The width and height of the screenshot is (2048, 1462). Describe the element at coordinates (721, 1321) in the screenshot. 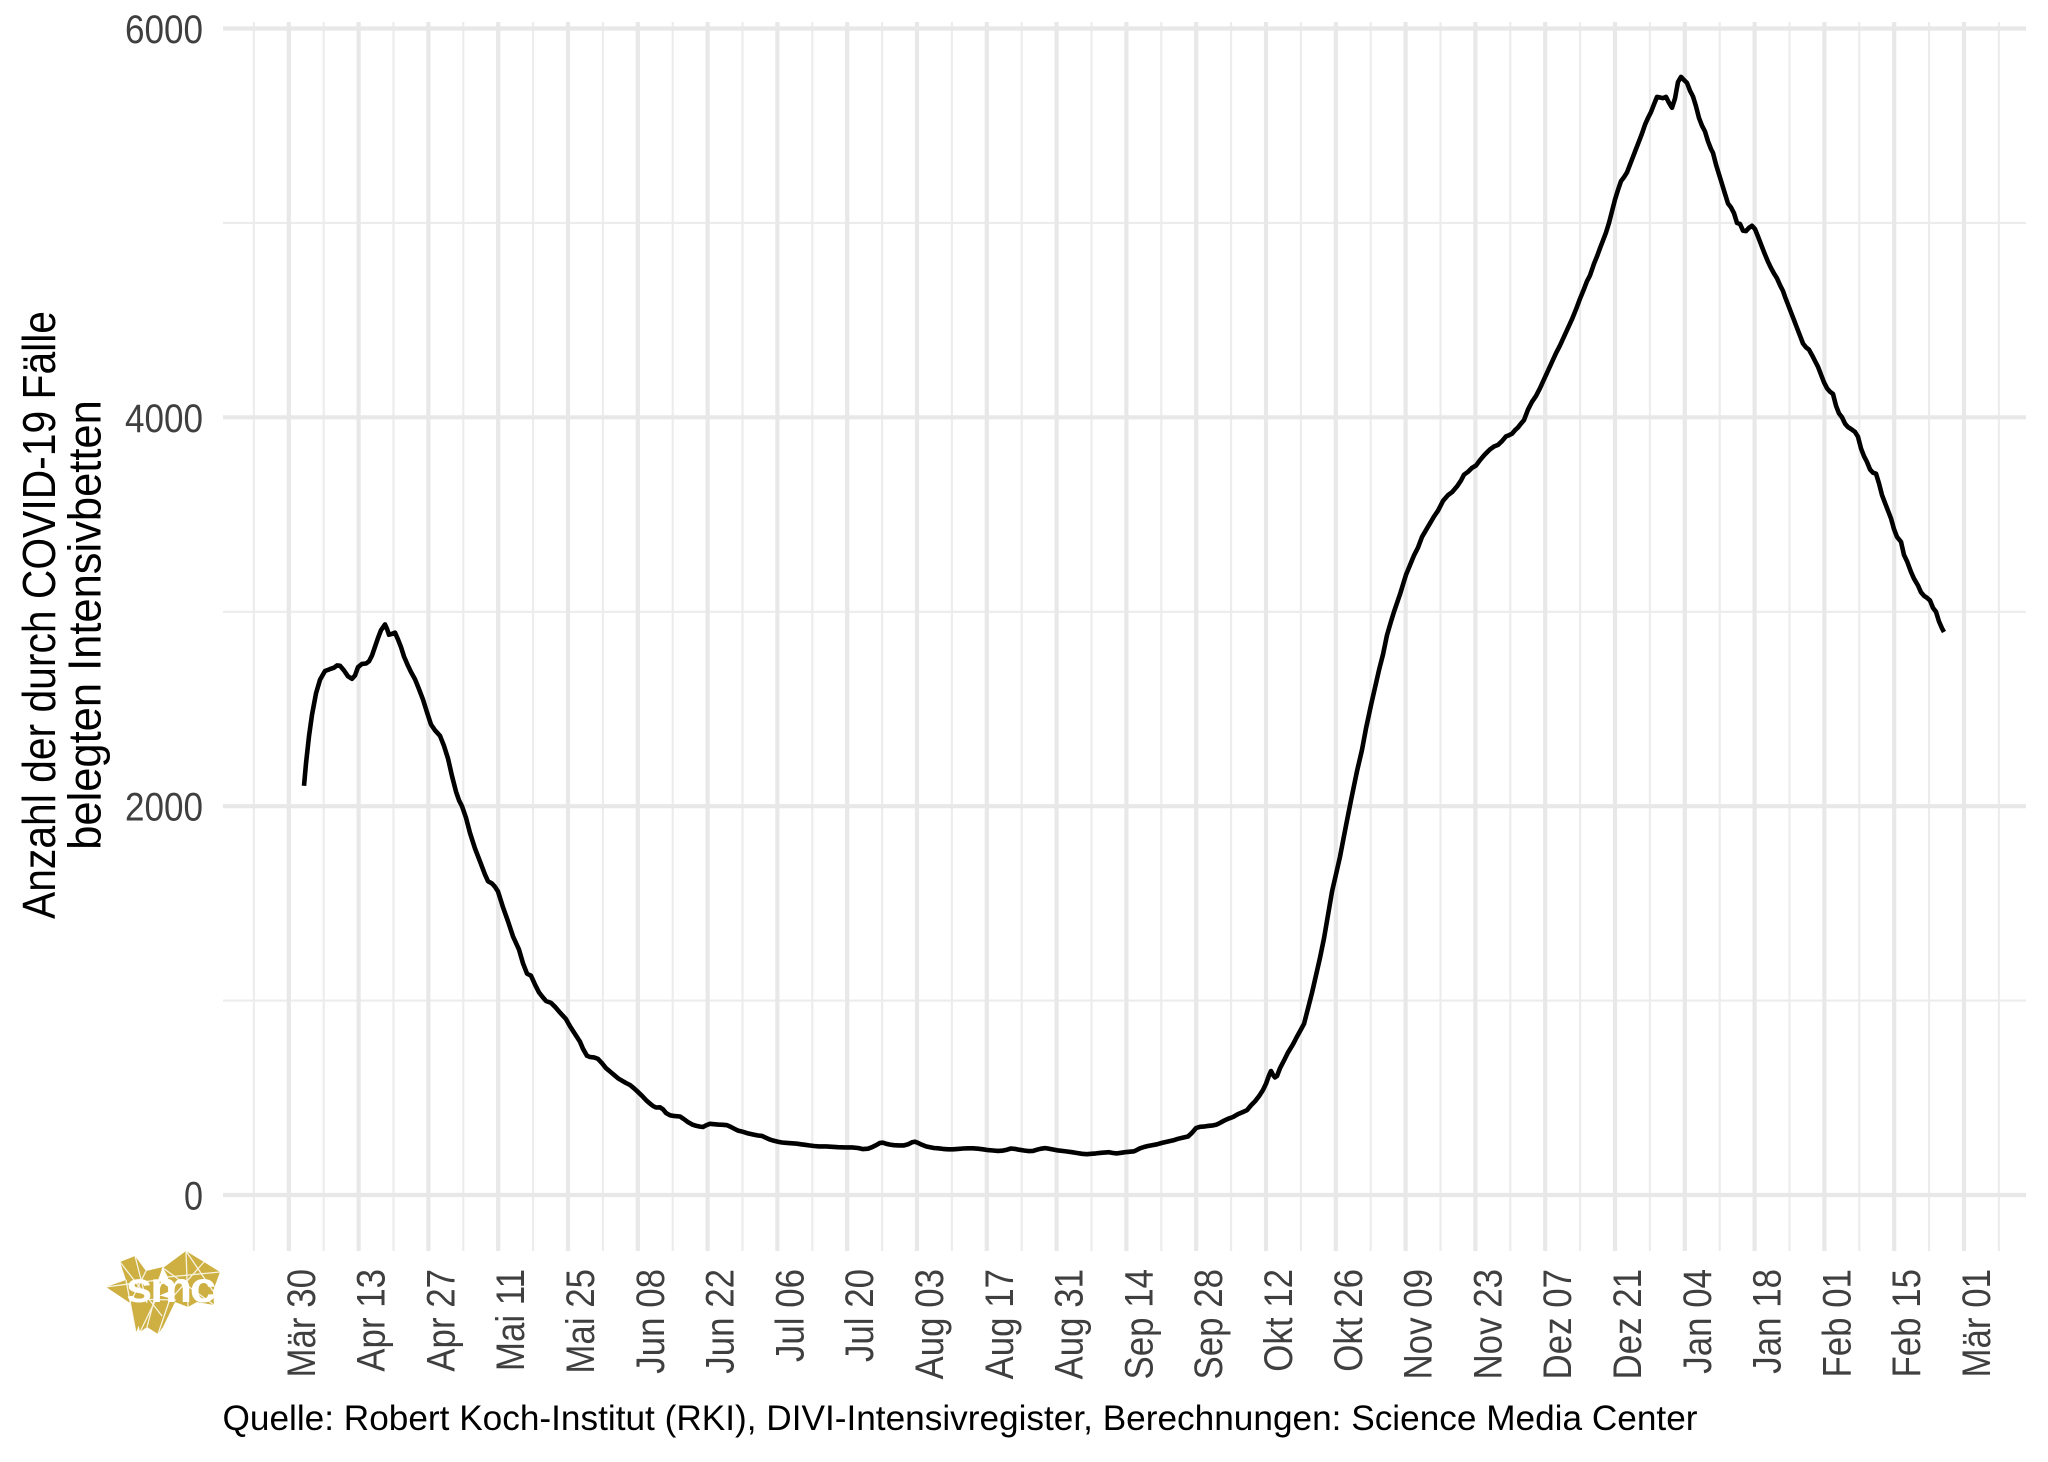

I see `svg-text: Jun 22` at that location.